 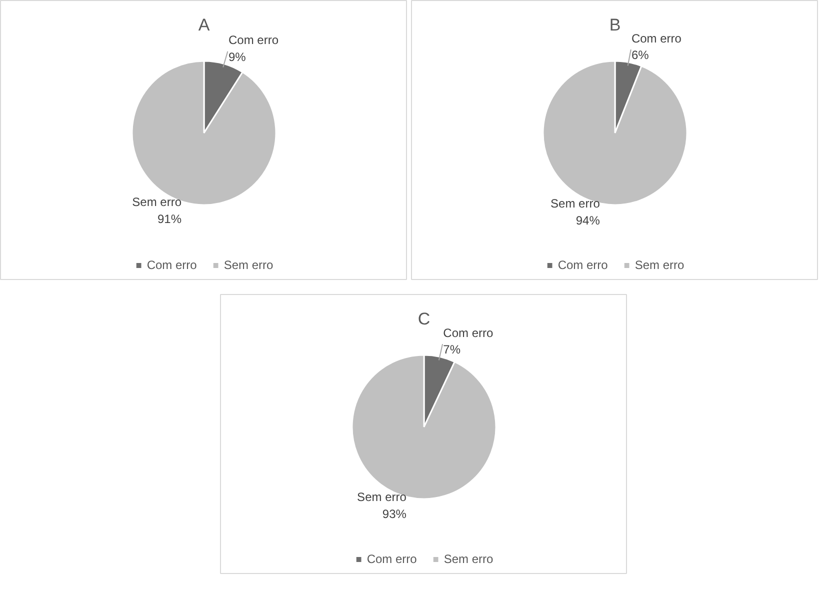 I want to click on data-label: 9%, so click(x=237, y=57).